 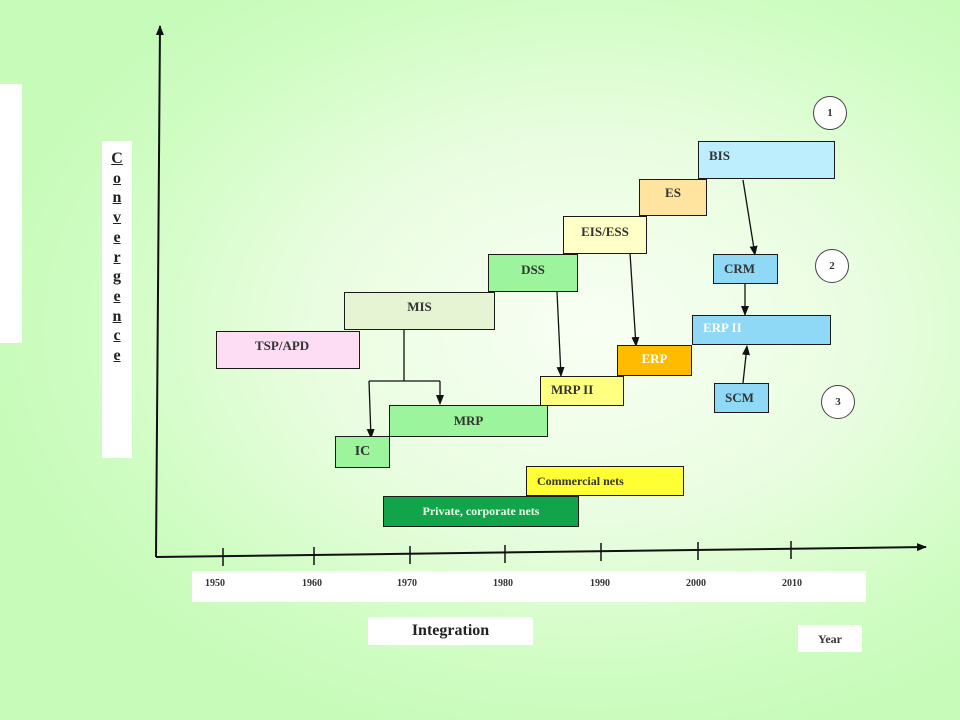 I want to click on box-mrp2: MRP II, so click(x=582, y=391).